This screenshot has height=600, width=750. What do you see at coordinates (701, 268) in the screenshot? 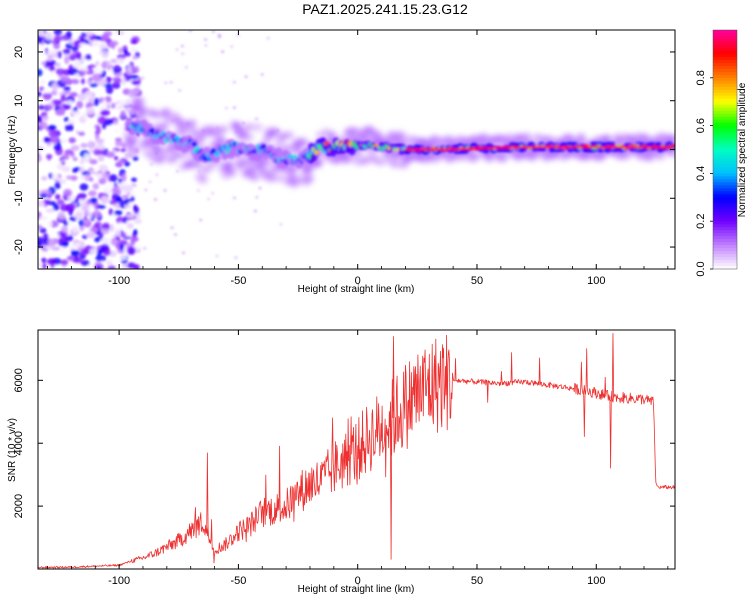
I see `colorbar-tick-label: 0.0` at bounding box center [701, 268].